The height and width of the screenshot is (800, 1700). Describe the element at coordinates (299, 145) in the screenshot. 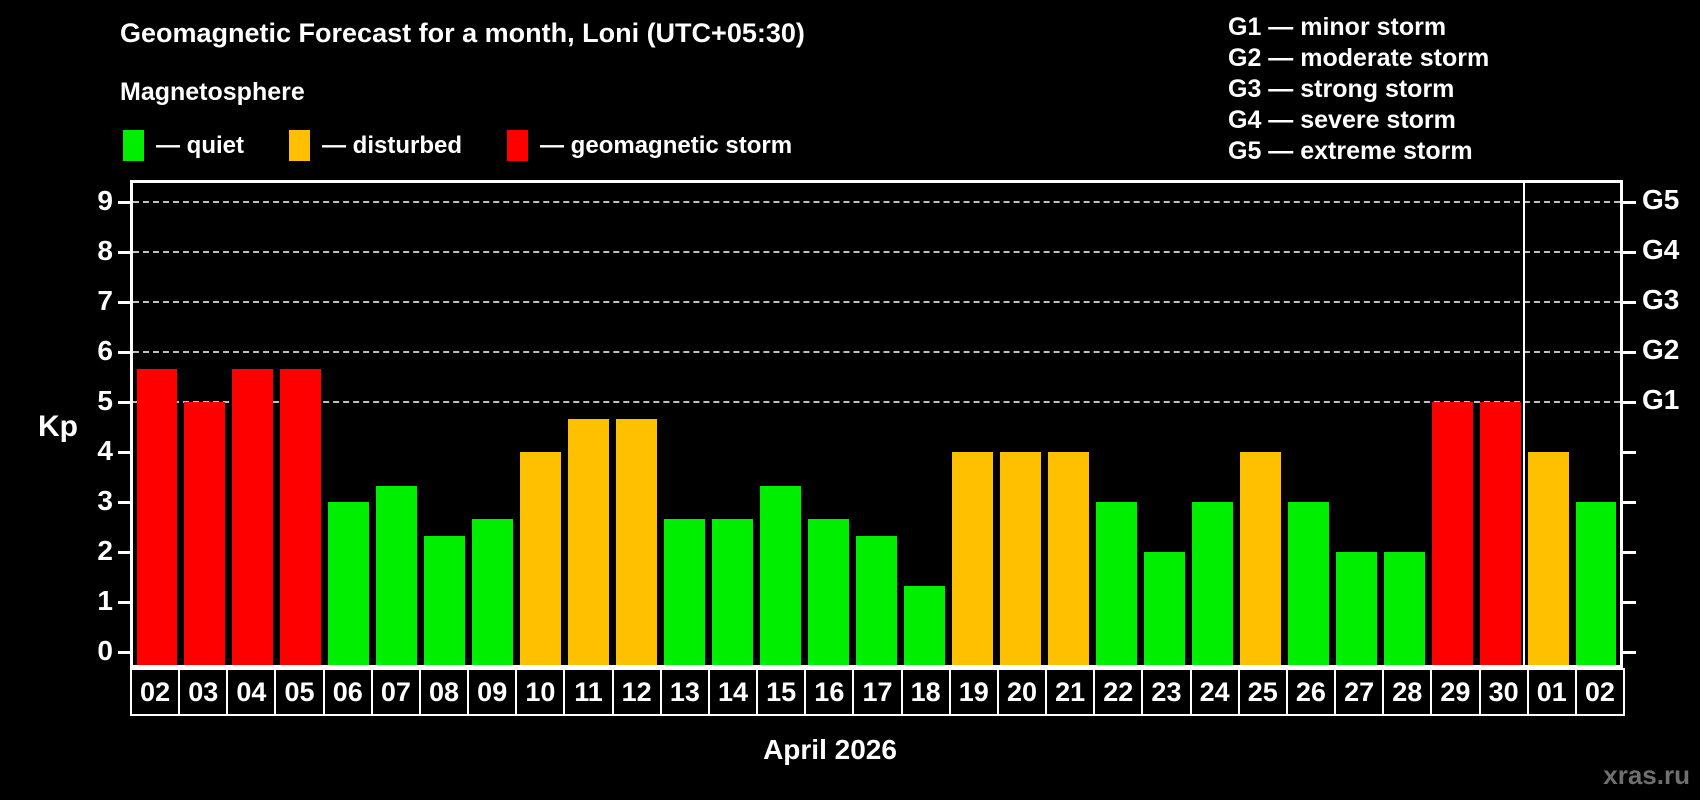

I see `disturbed-color-swatch` at that location.